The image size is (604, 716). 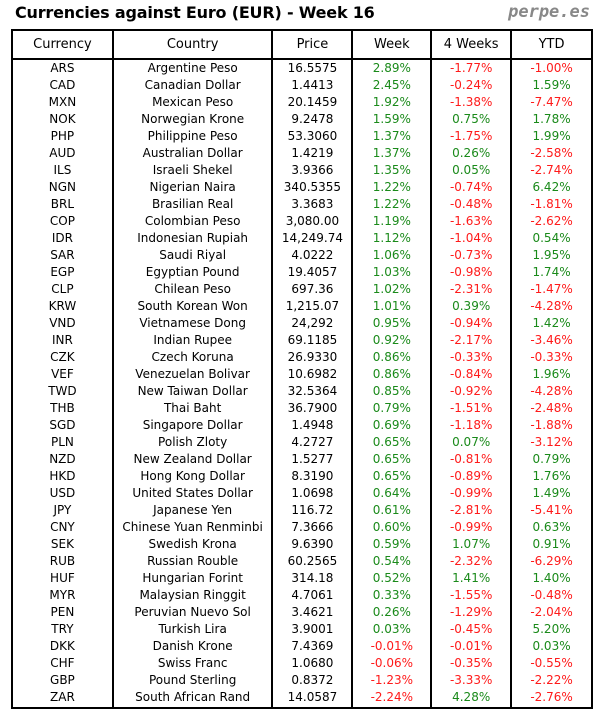 I want to click on cell-week: -0.01%, so click(x=392, y=646).